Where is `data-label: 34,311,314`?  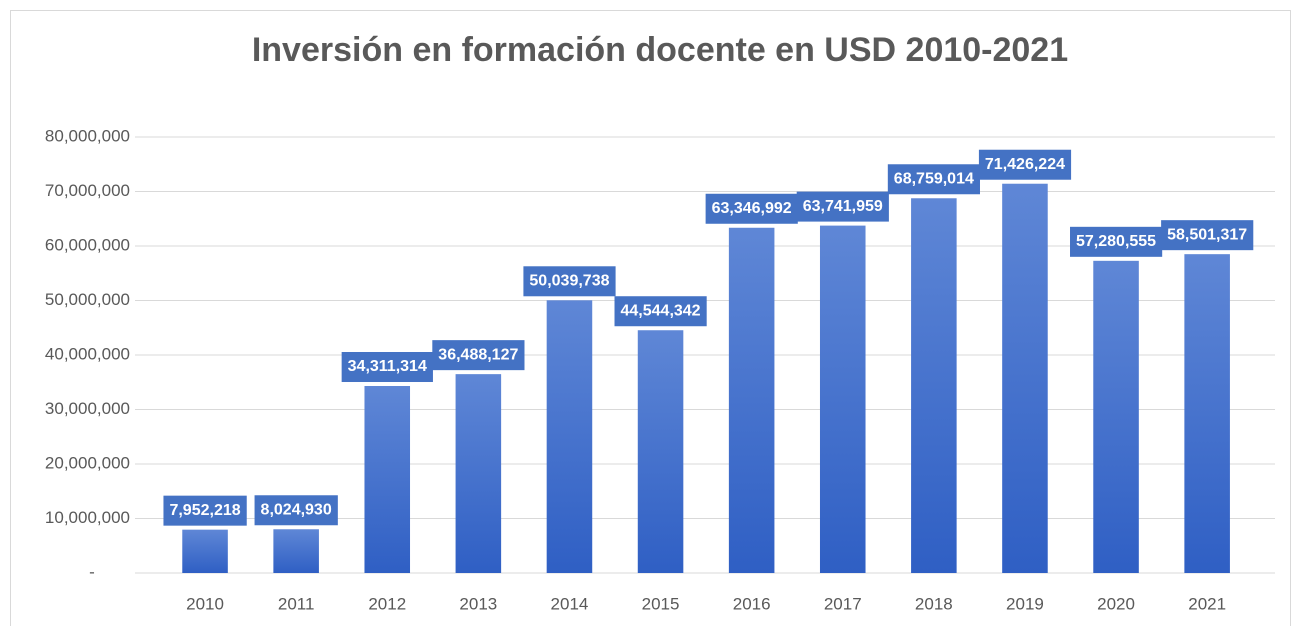 data-label: 34,311,314 is located at coordinates (387, 366).